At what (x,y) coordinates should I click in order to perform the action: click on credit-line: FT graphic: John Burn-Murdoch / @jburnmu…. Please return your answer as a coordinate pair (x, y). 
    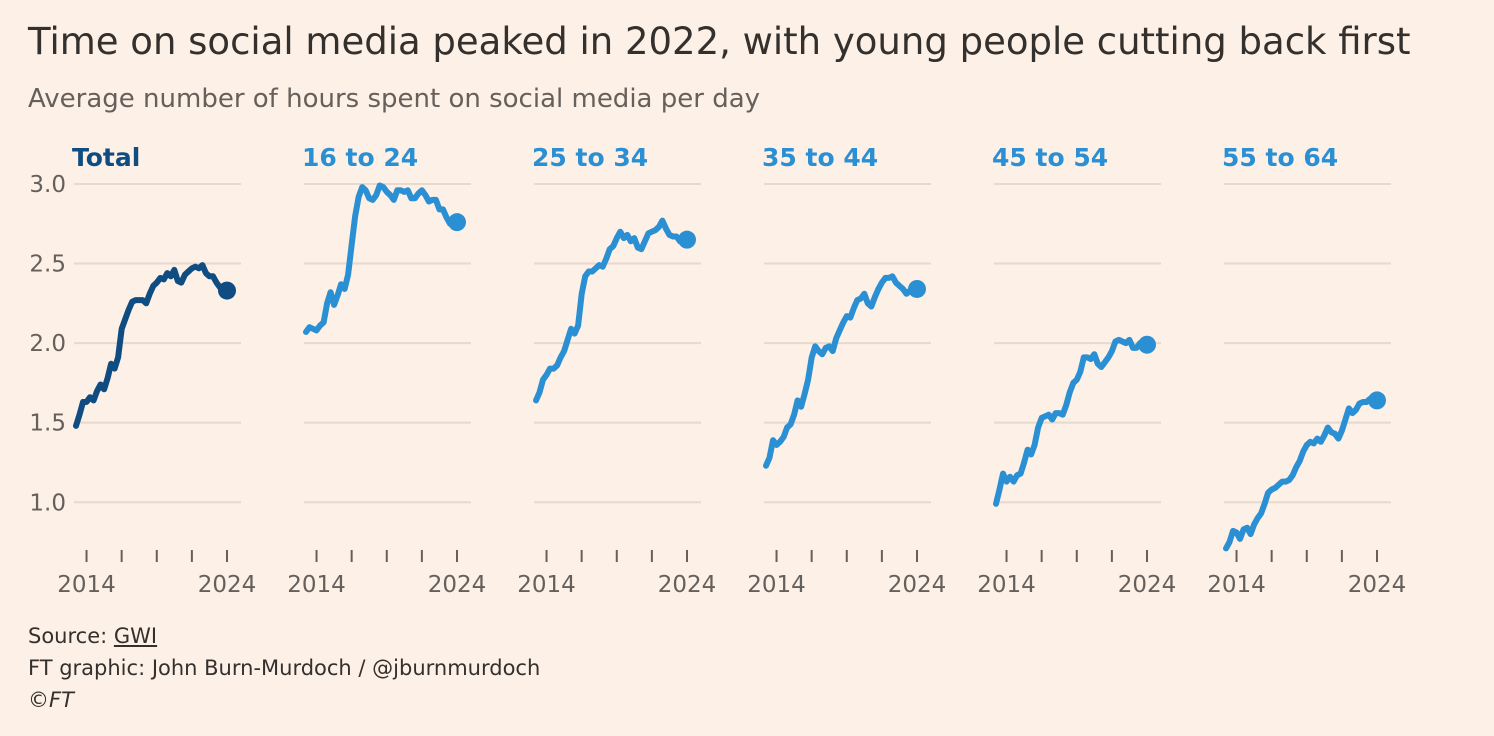
    Looking at the image, I should click on (284, 668).